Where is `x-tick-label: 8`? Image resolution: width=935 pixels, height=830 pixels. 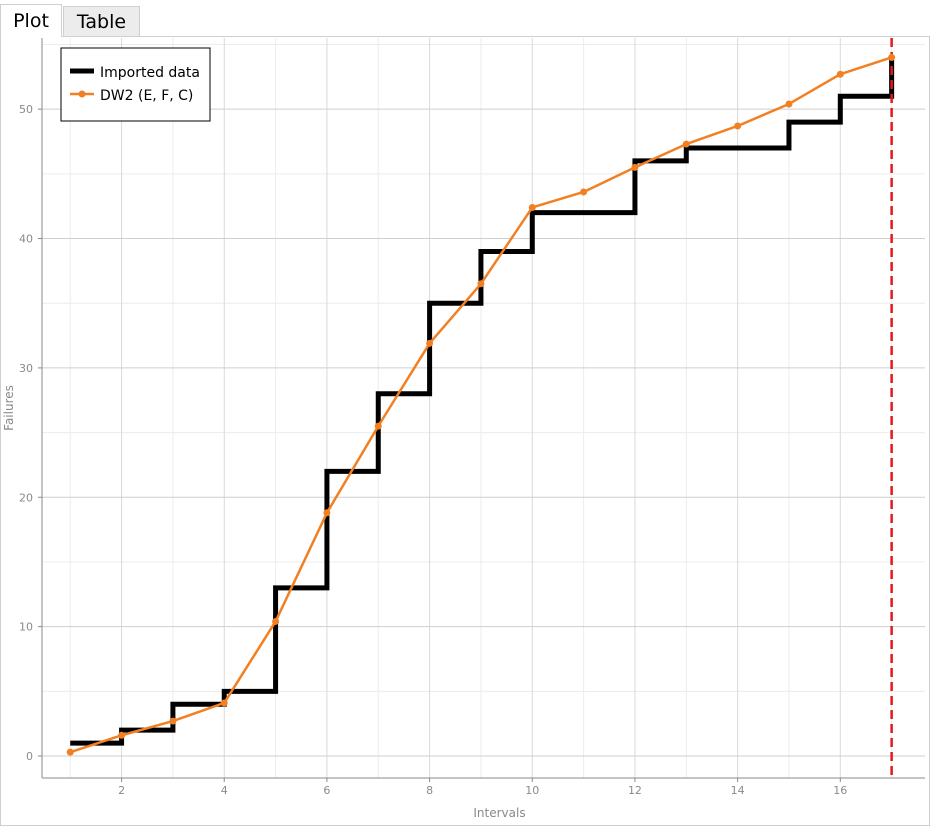
x-tick-label: 8 is located at coordinates (429, 790).